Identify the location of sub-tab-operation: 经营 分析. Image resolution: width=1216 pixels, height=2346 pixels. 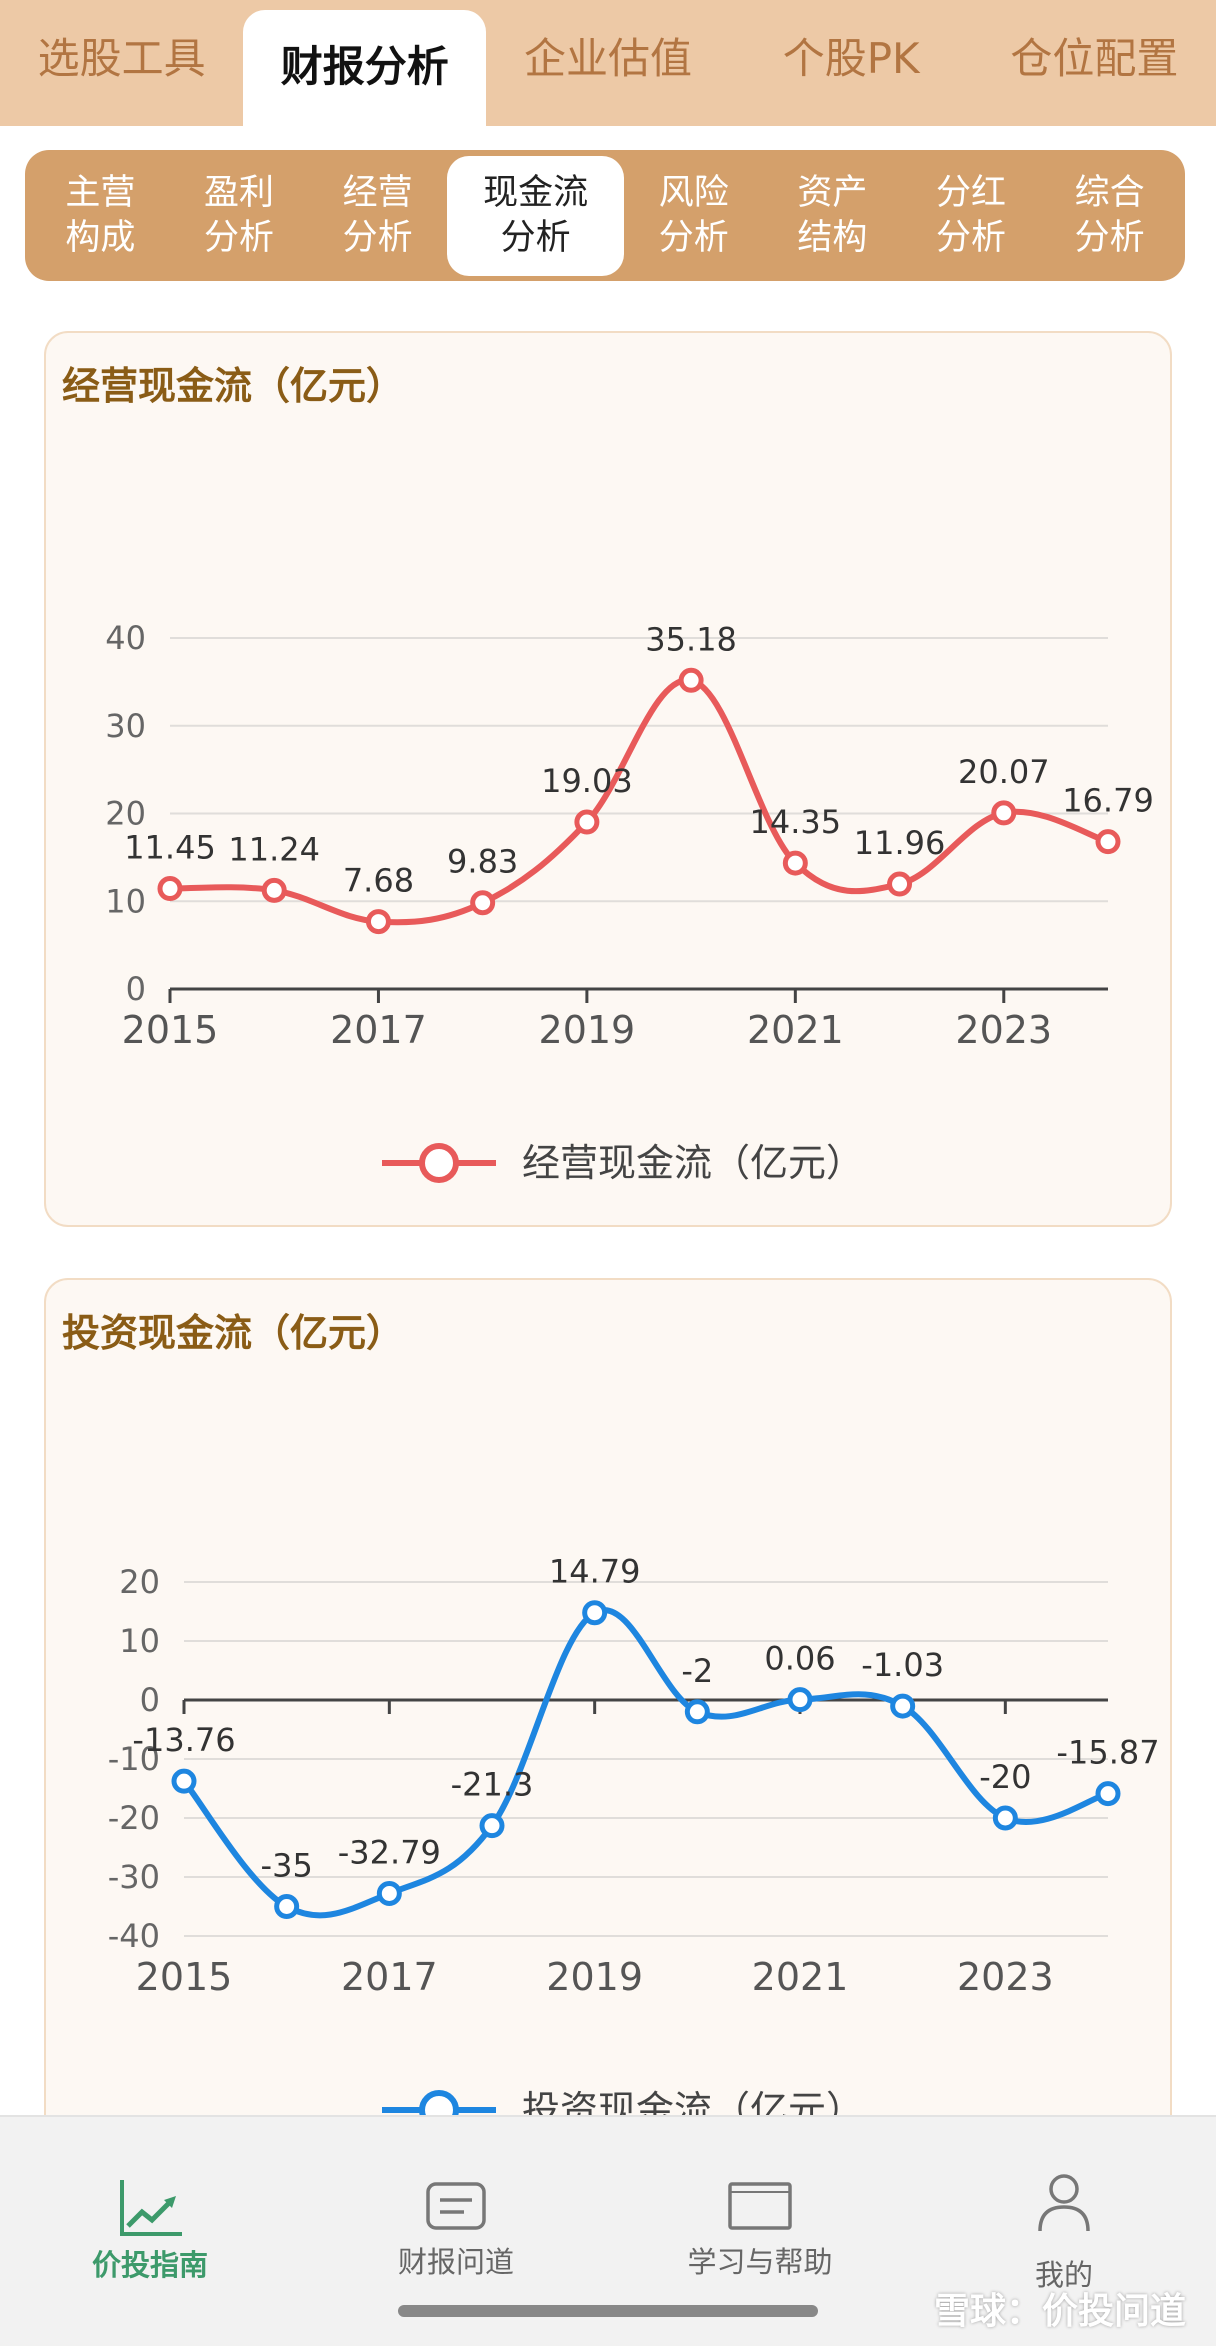
(377, 215).